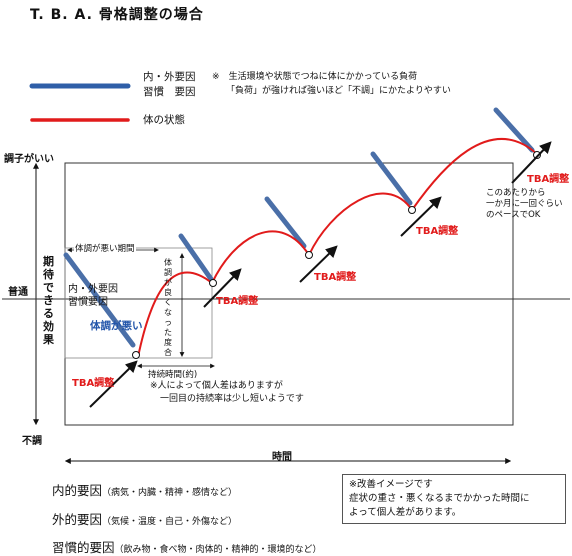  I want to click on y-axis-title: 期待できる効果, so click(48, 300).